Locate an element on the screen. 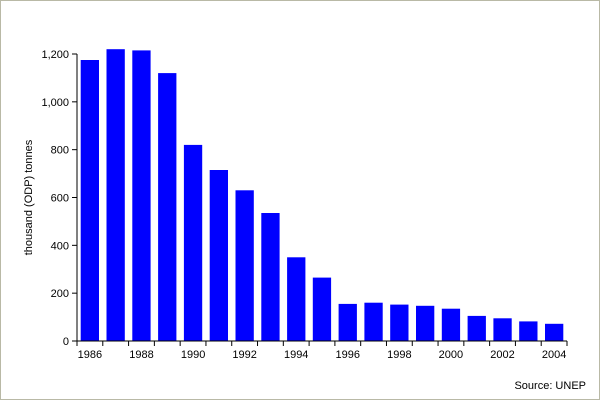  y-ticks-group: 0 200 400 600 800 1,000 1,200 is located at coordinates (59, 198).